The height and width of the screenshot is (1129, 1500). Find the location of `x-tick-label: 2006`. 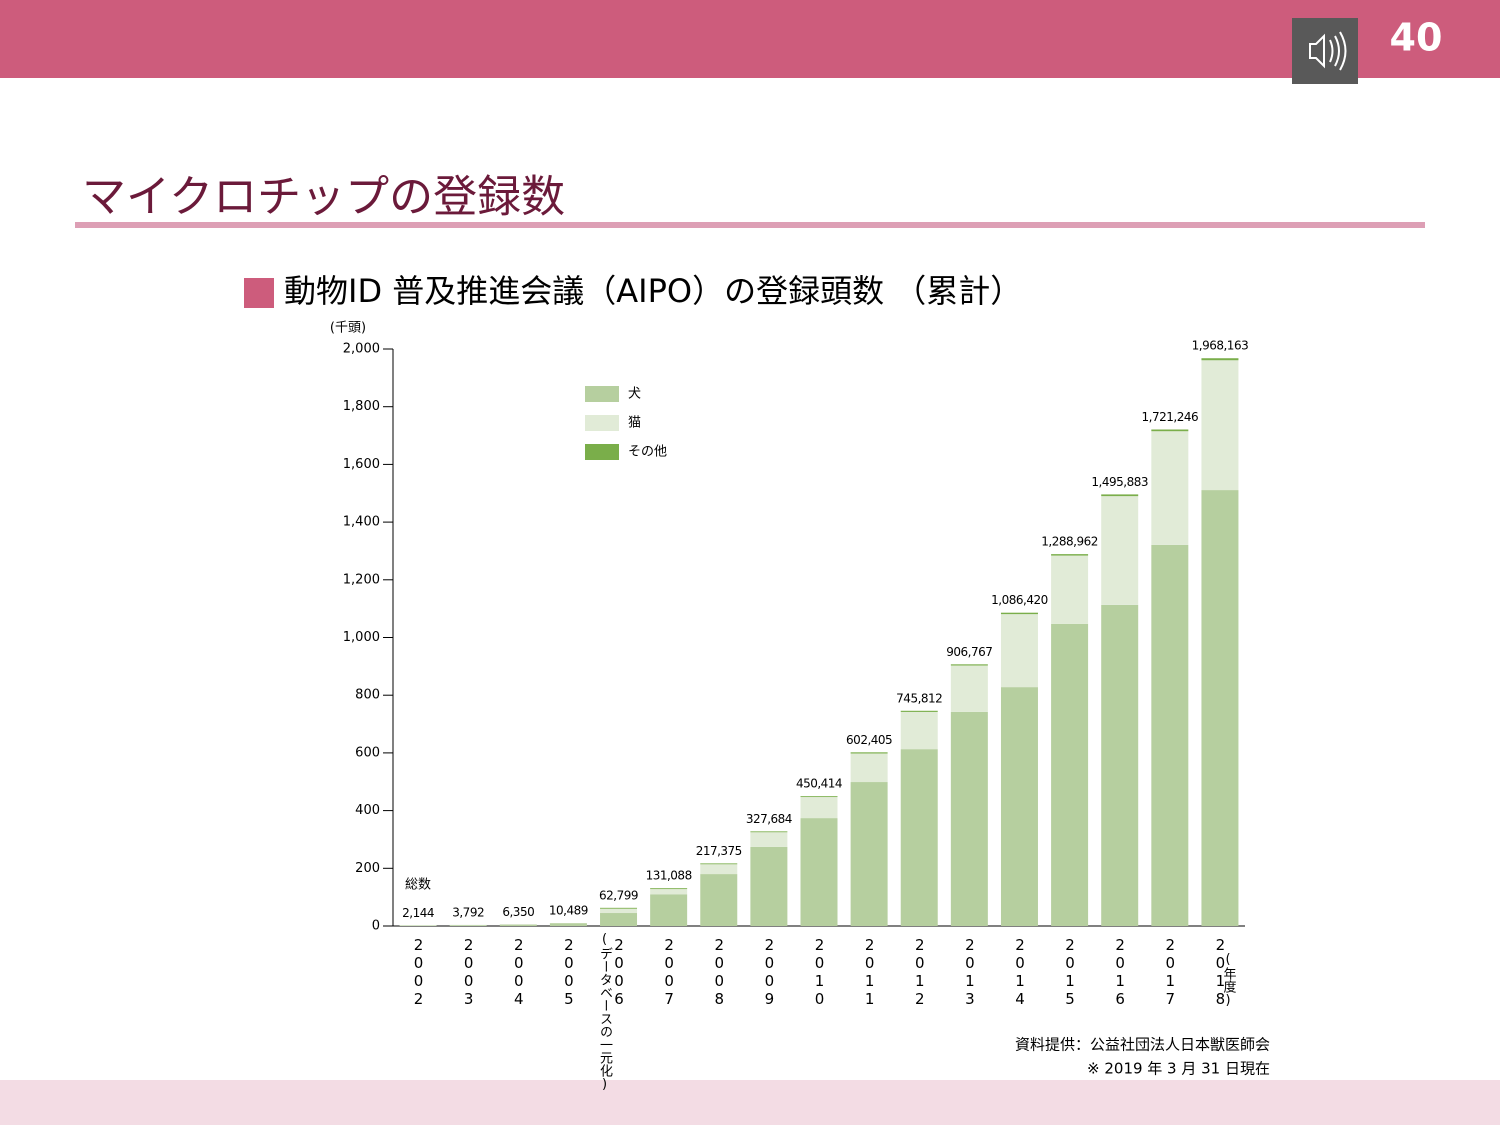

x-tick-label: 2006 is located at coordinates (619, 972).